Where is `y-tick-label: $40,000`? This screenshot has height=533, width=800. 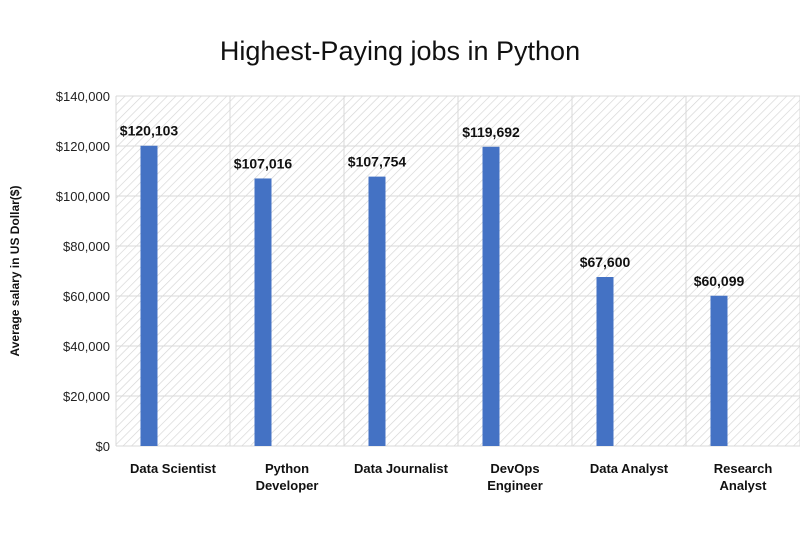
y-tick-label: $40,000 is located at coordinates (86, 346).